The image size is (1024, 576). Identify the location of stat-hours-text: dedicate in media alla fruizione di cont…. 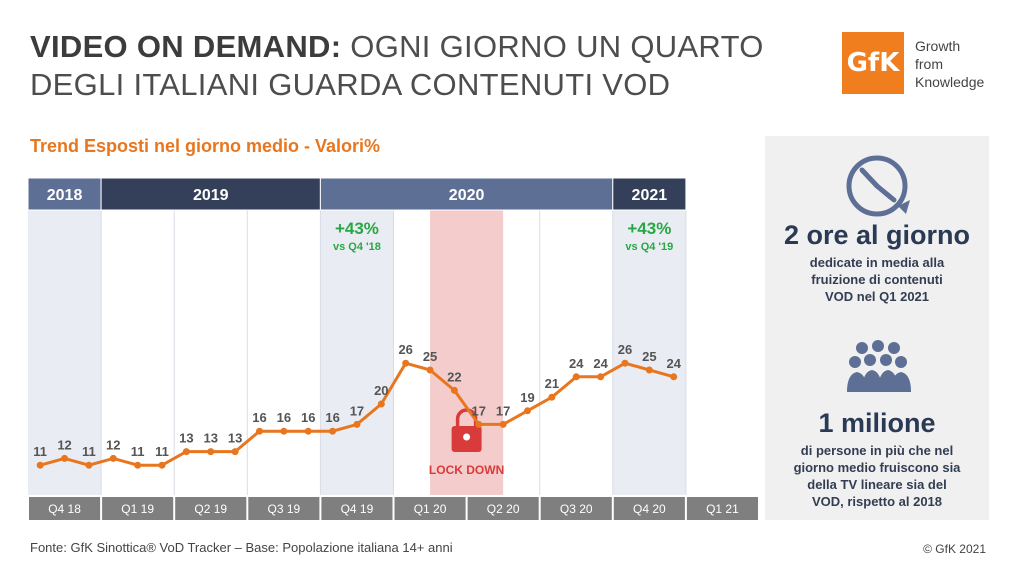
(877, 279).